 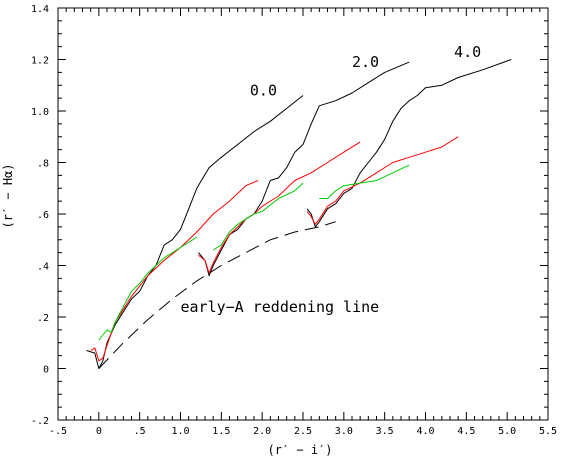 What do you see at coordinates (303, 431) in the screenshot?
I see `x-tick-label: 2.5` at bounding box center [303, 431].